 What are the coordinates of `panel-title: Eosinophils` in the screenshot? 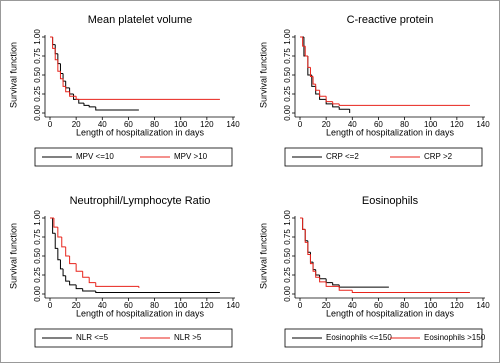 It's located at (390, 201).